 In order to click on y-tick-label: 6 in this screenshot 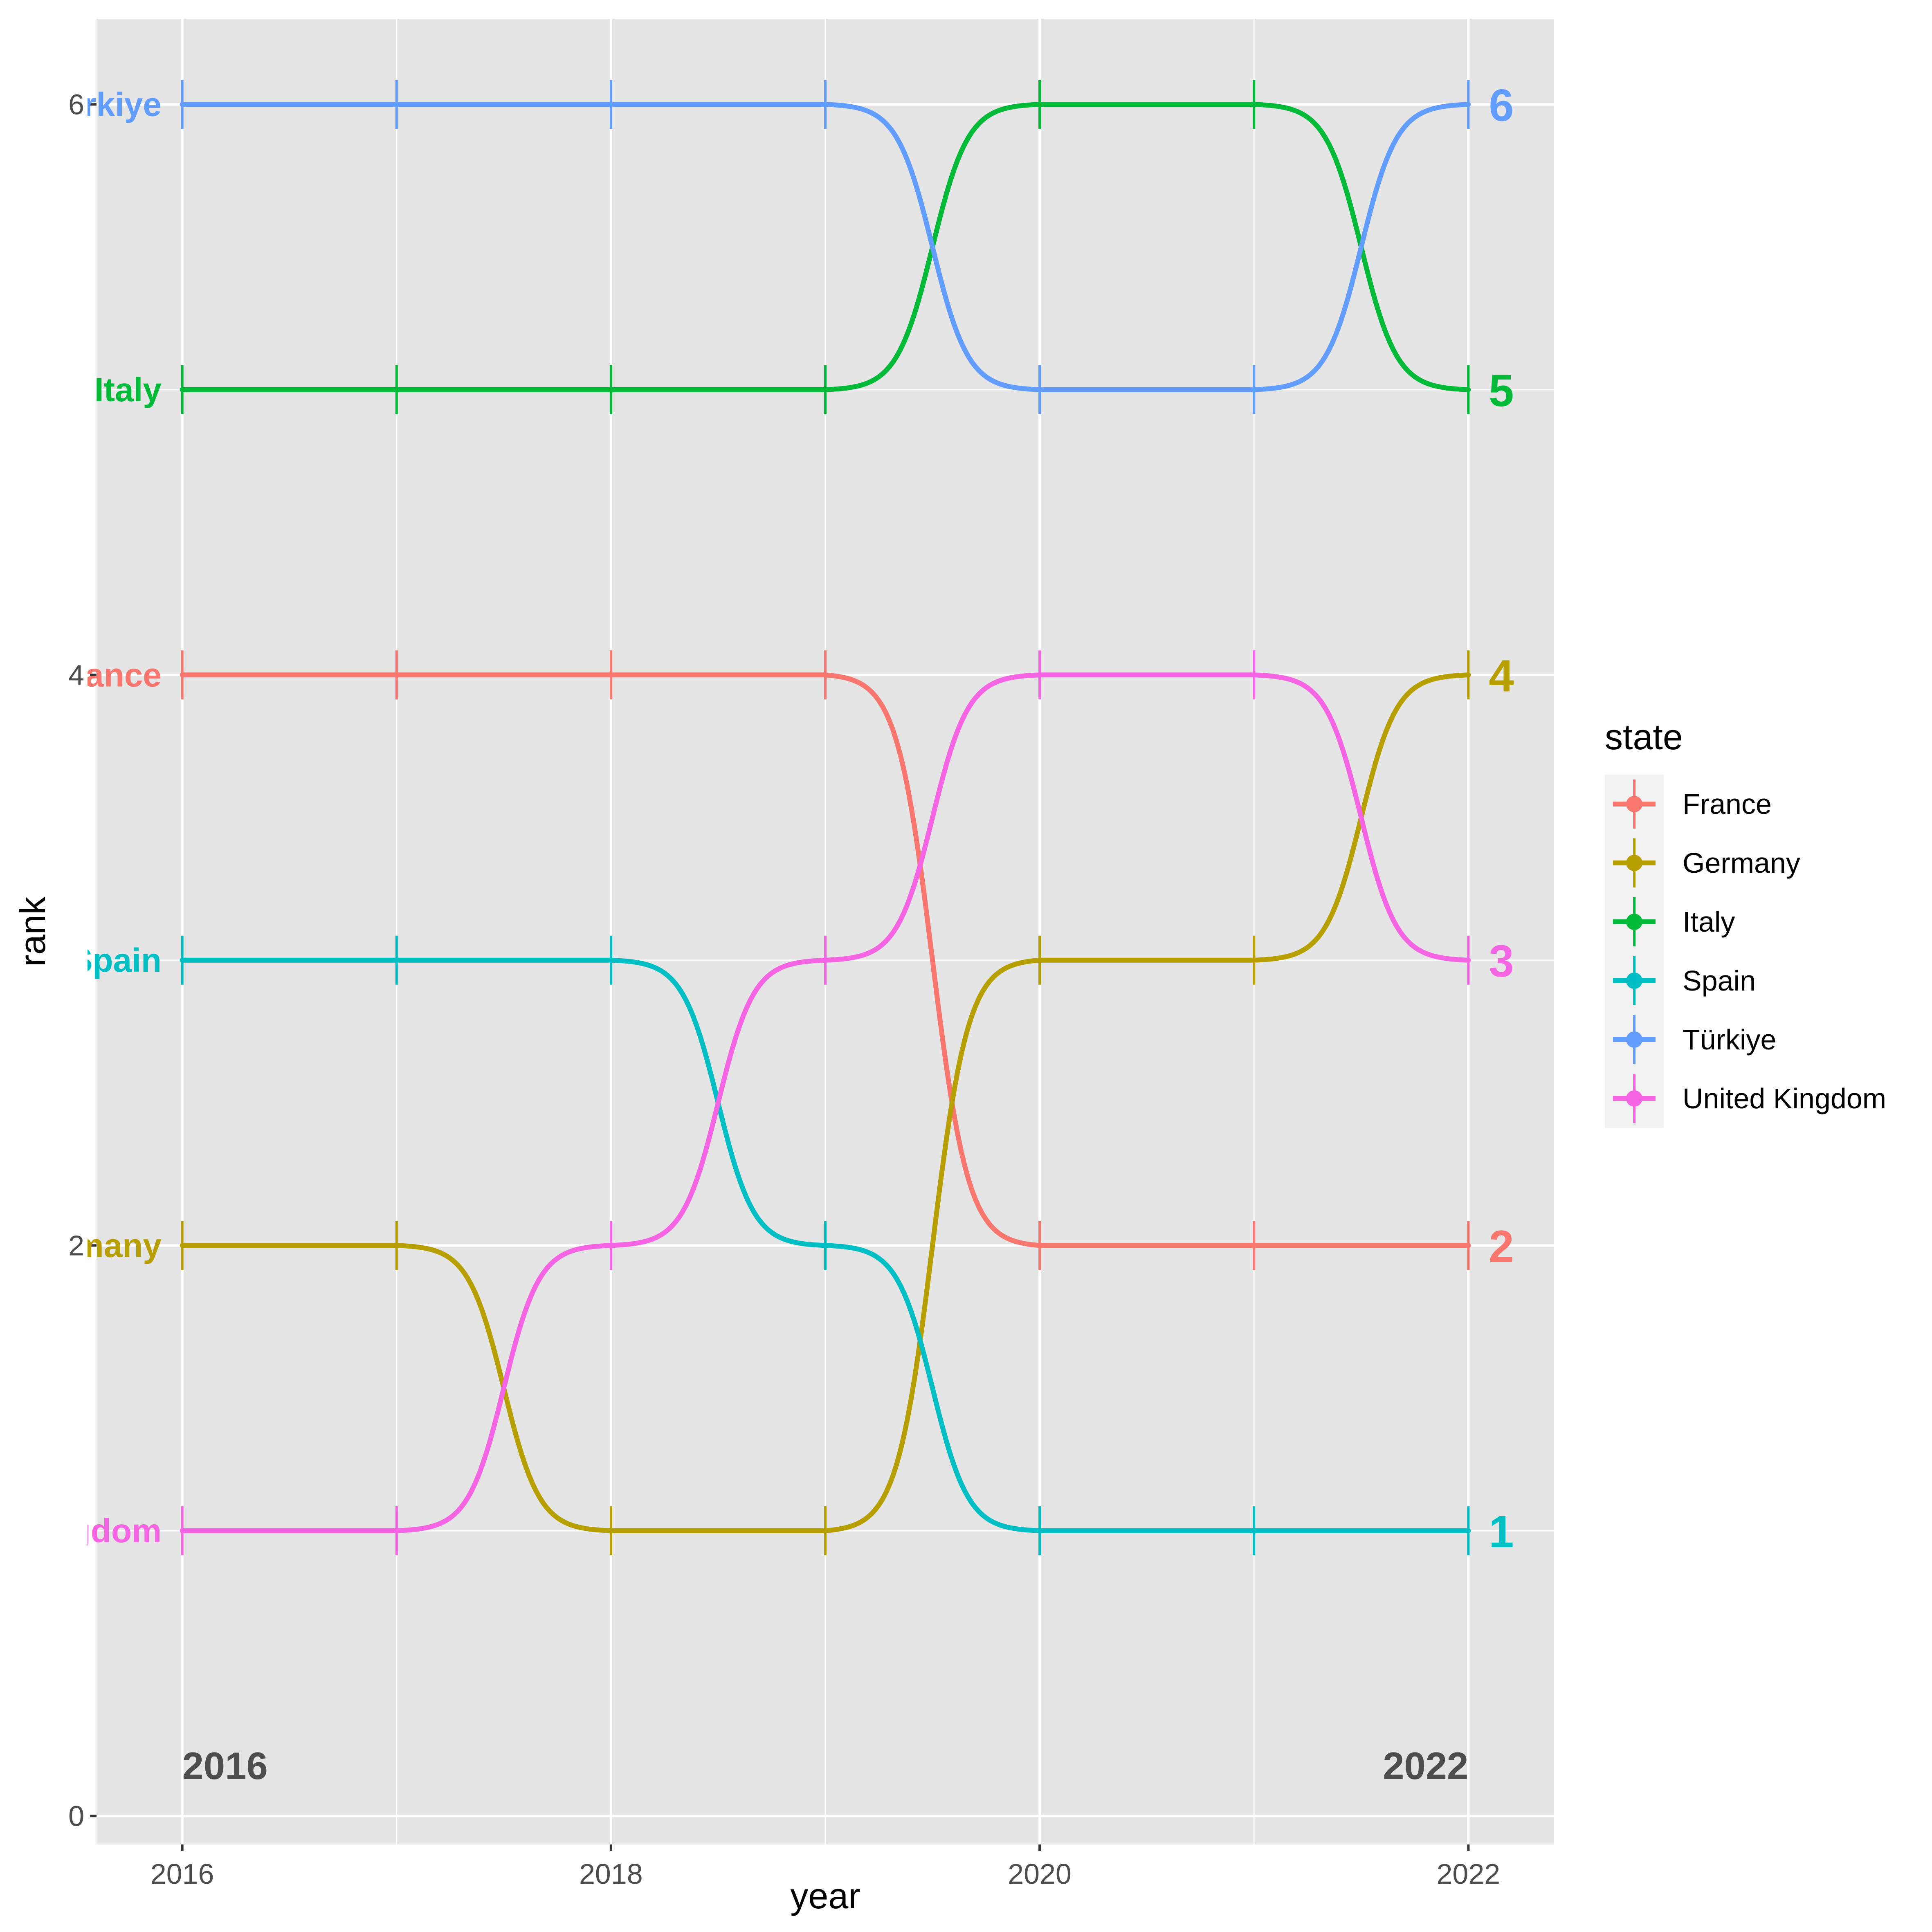, I will do `click(76, 104)`.